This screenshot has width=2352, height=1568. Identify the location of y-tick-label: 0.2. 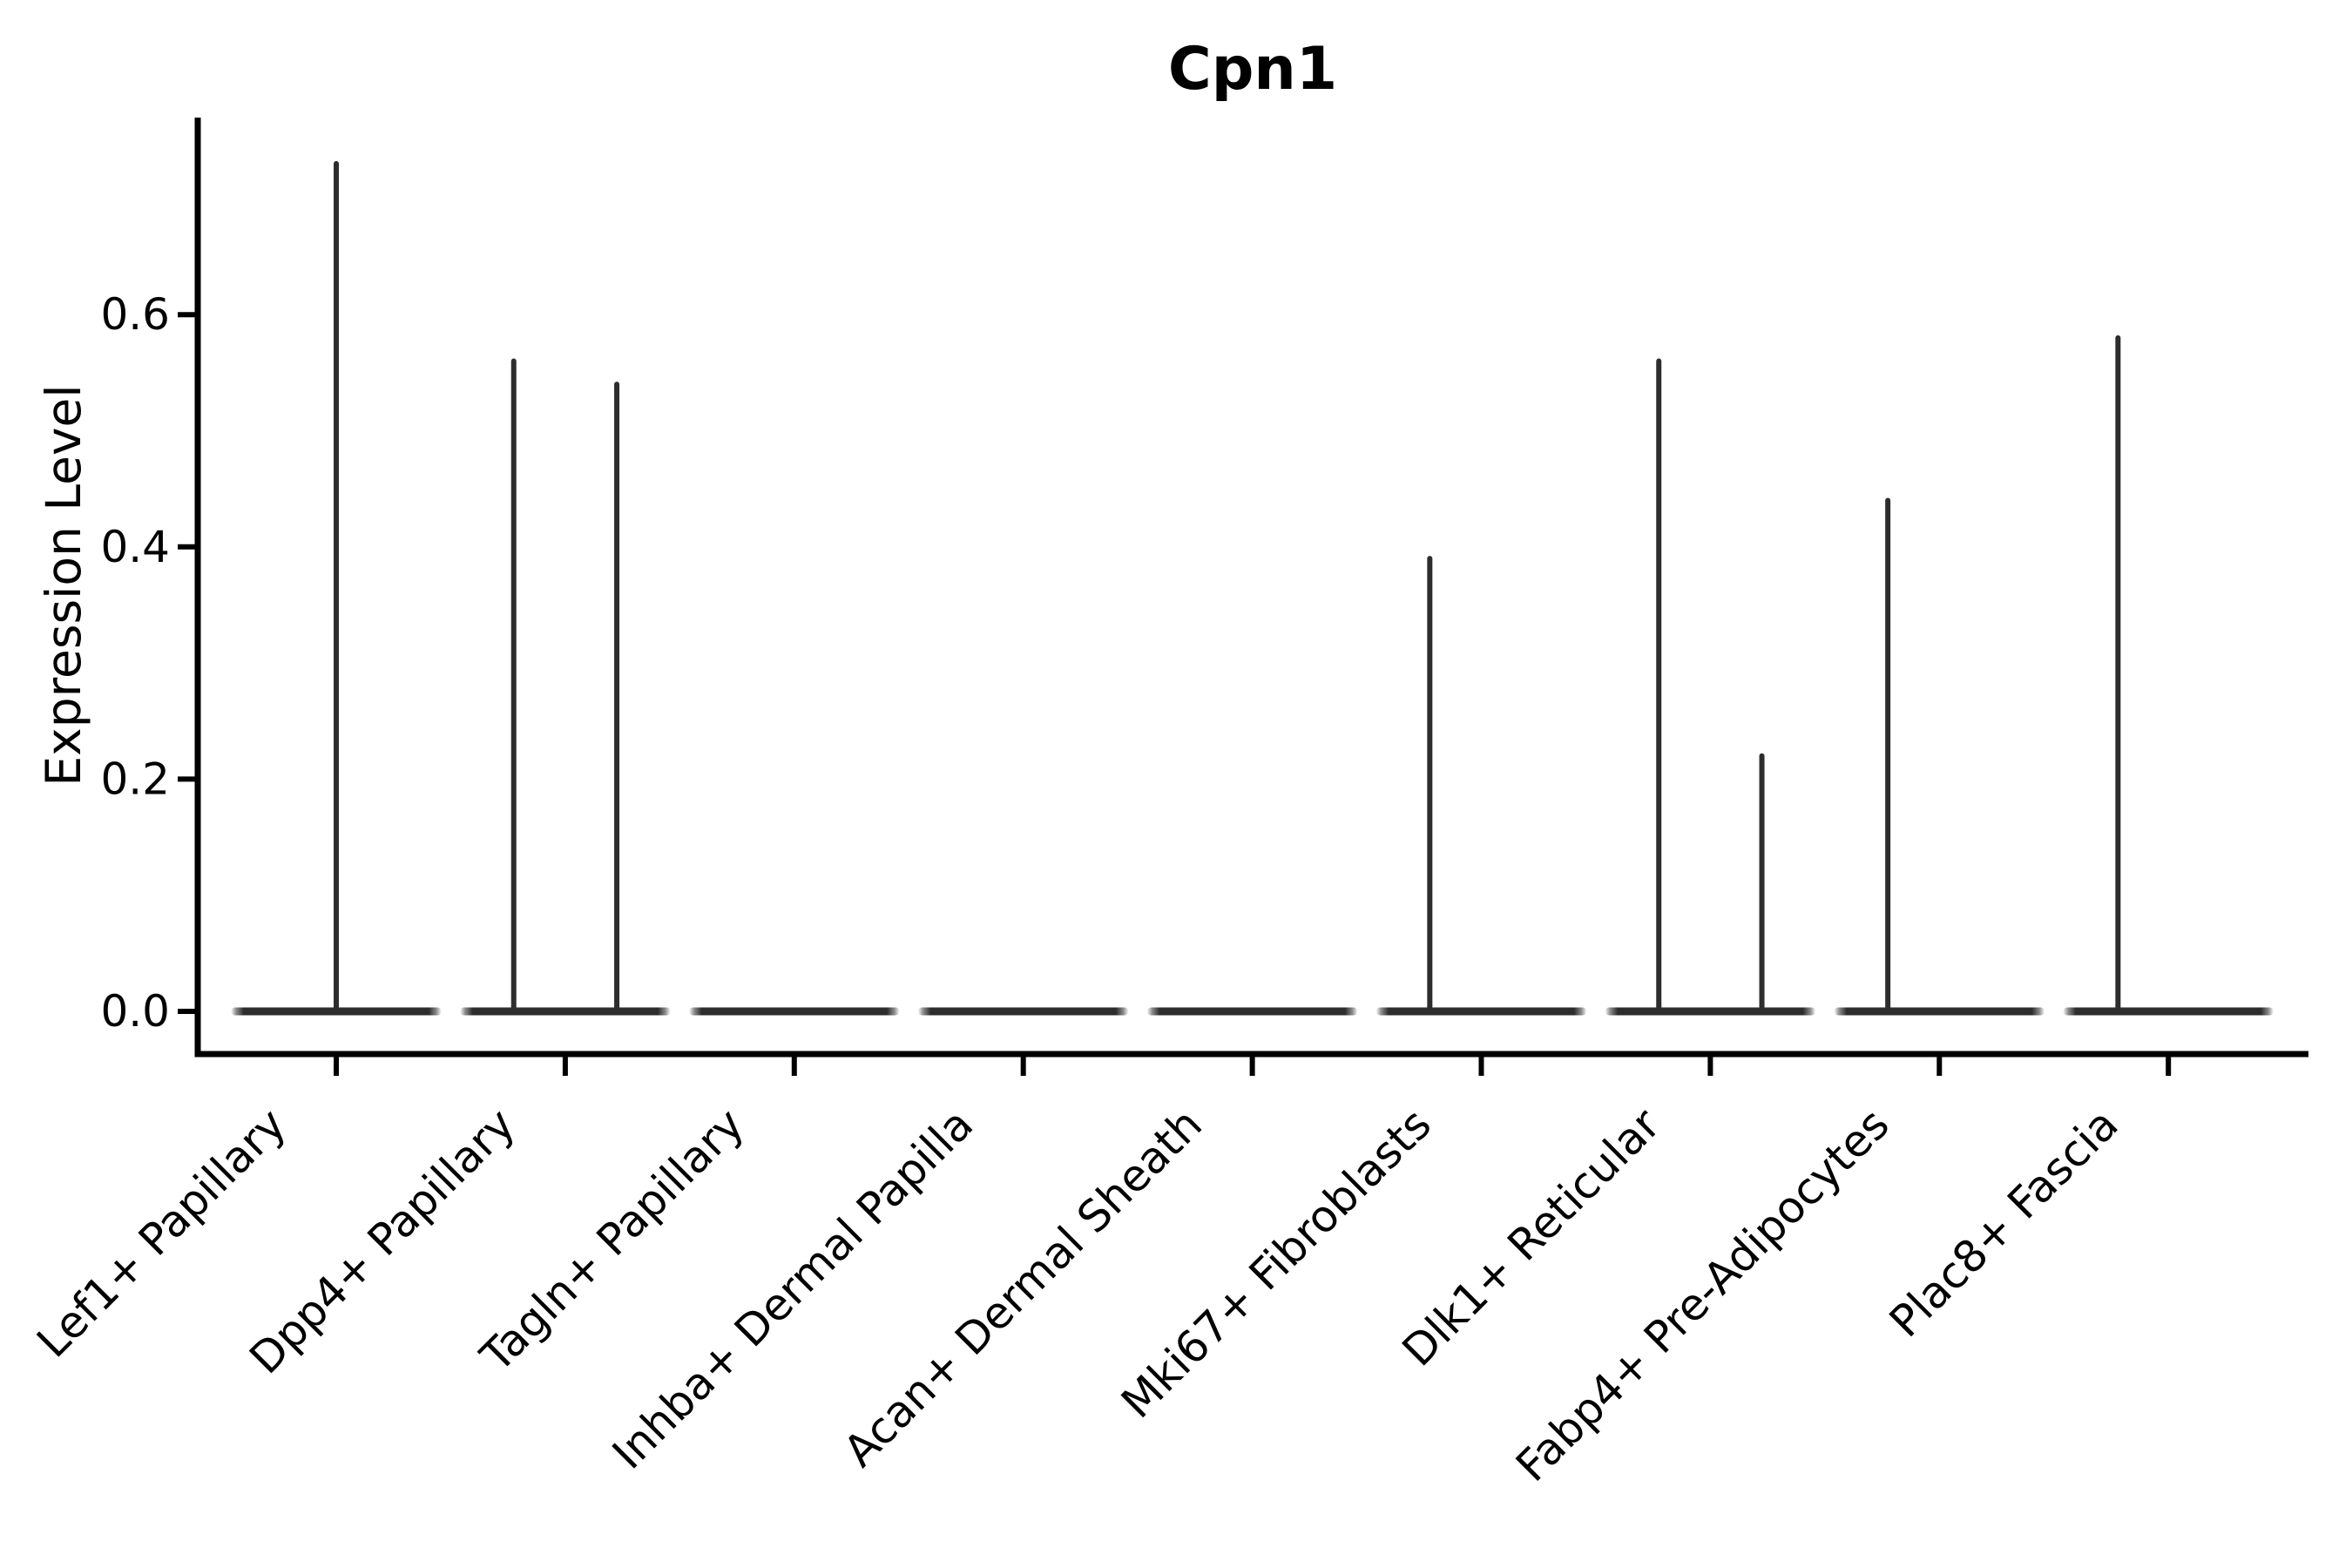
(135, 779).